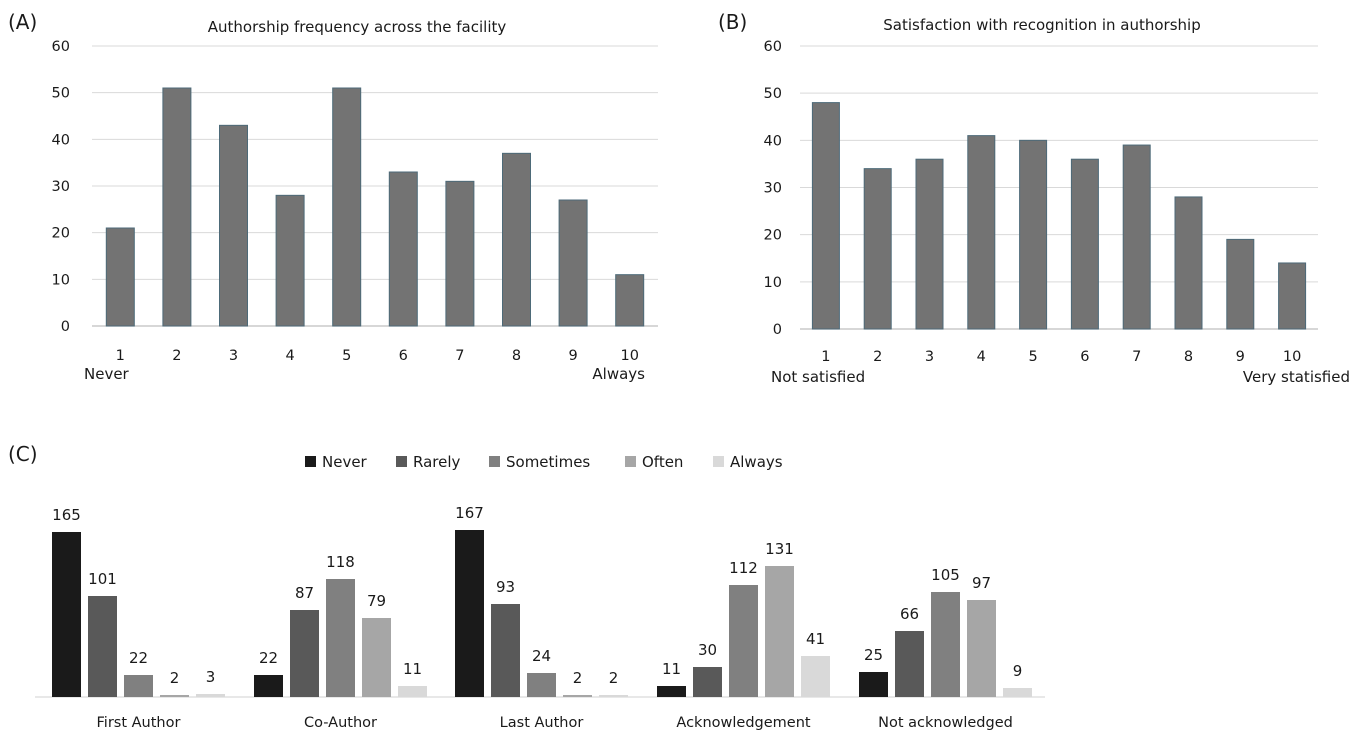 The height and width of the screenshot is (733, 1353). What do you see at coordinates (304, 593) in the screenshot?
I see `chart-c-data-label: 87` at bounding box center [304, 593].